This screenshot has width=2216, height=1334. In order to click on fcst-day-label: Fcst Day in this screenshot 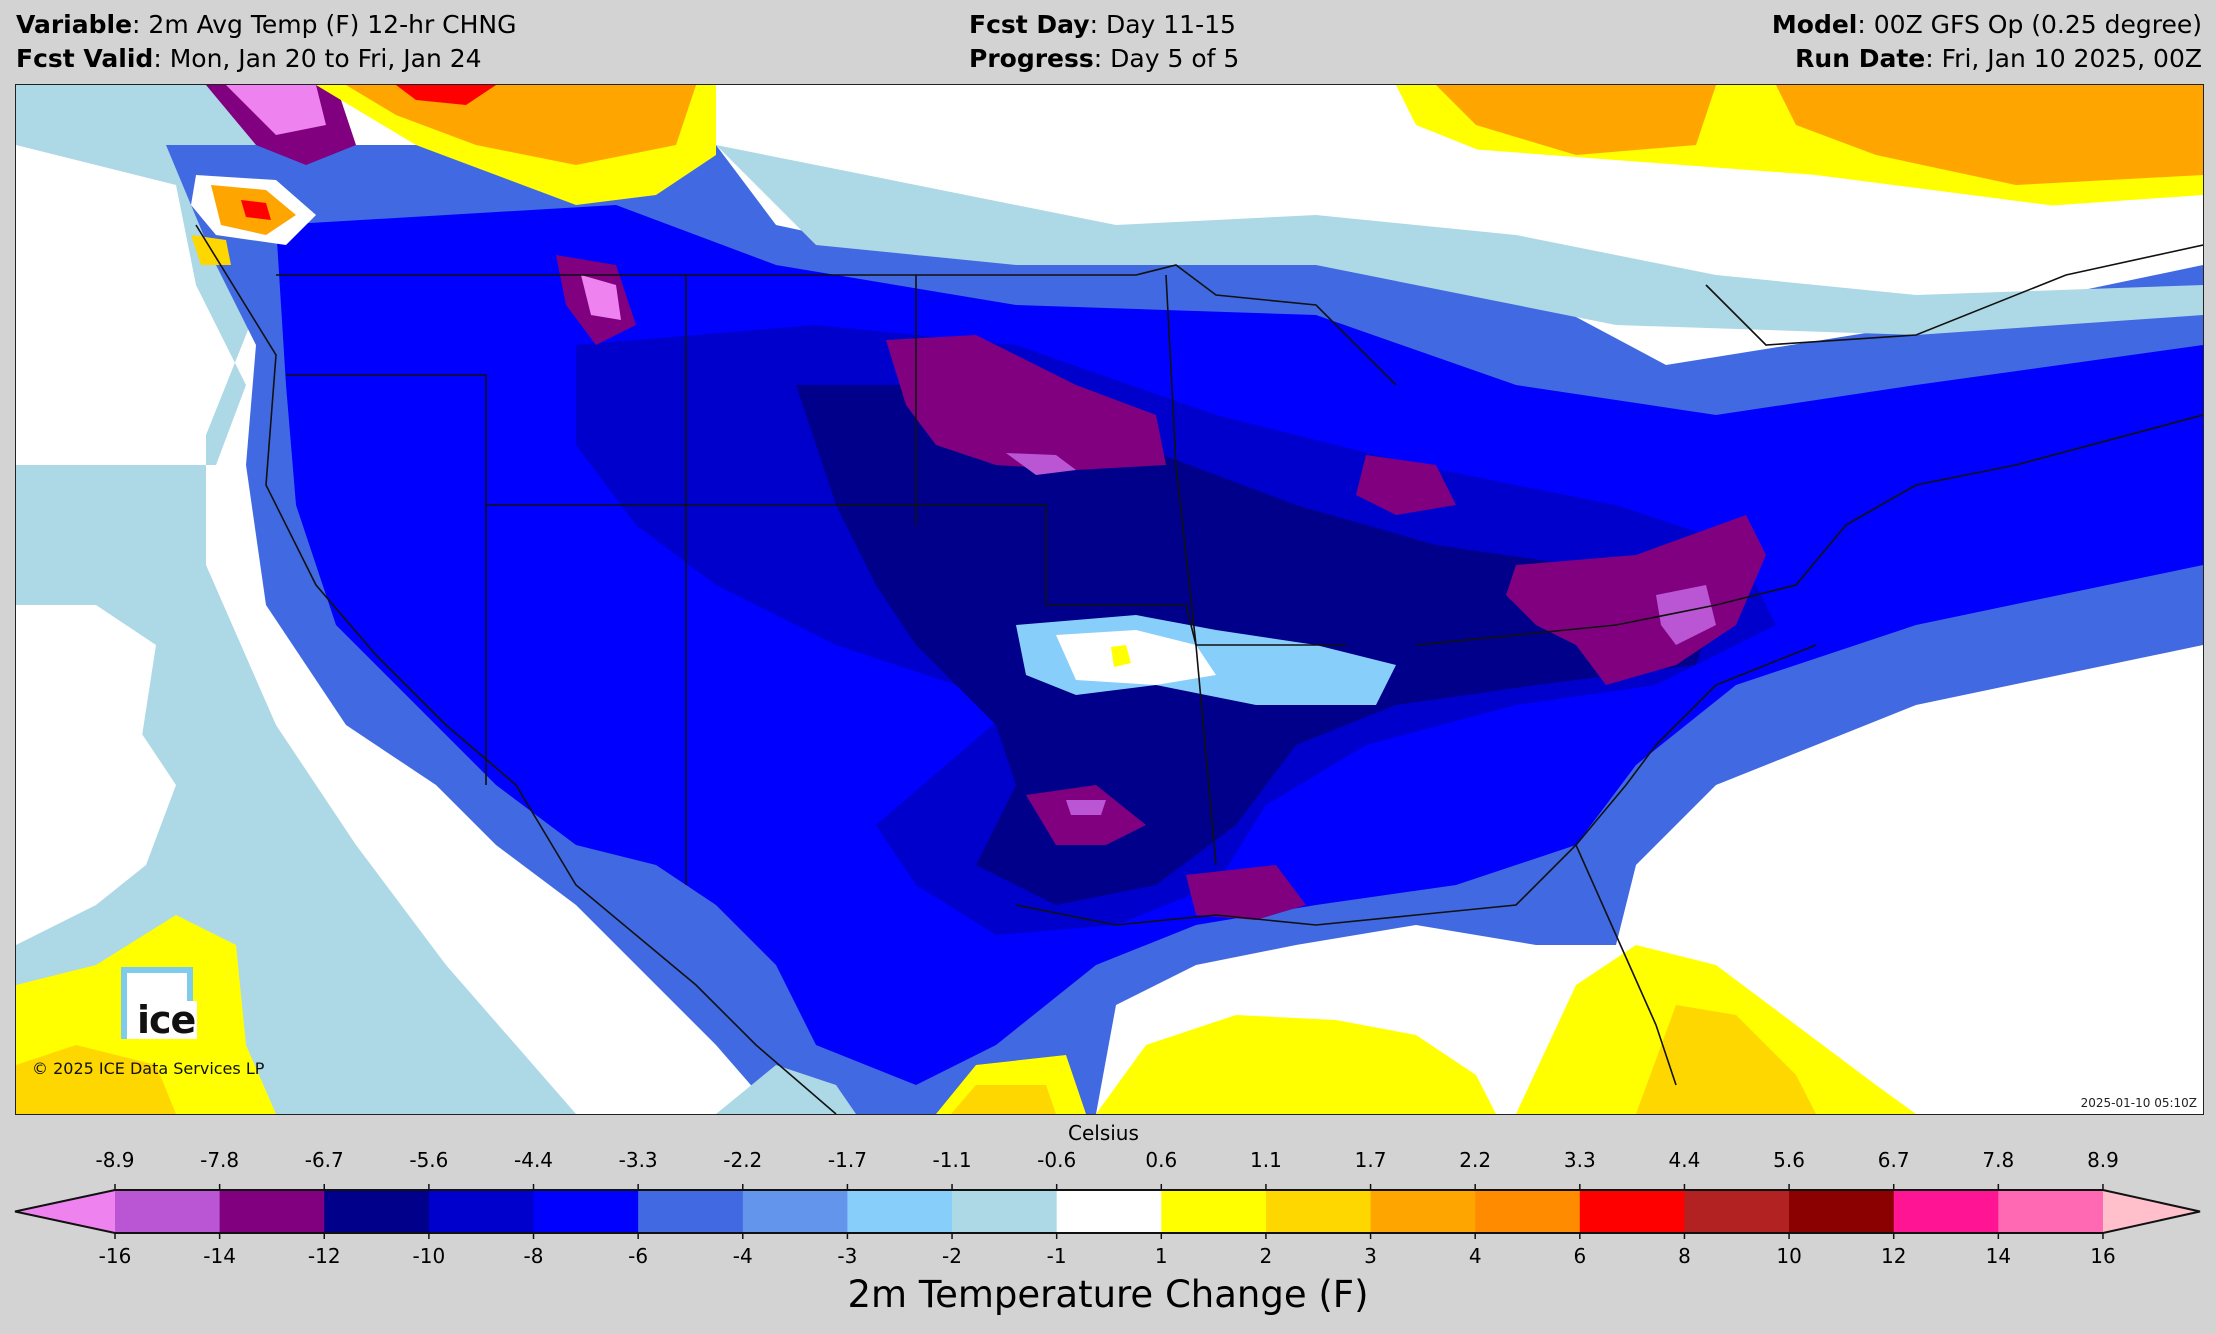, I will do `click(1029, 24)`.